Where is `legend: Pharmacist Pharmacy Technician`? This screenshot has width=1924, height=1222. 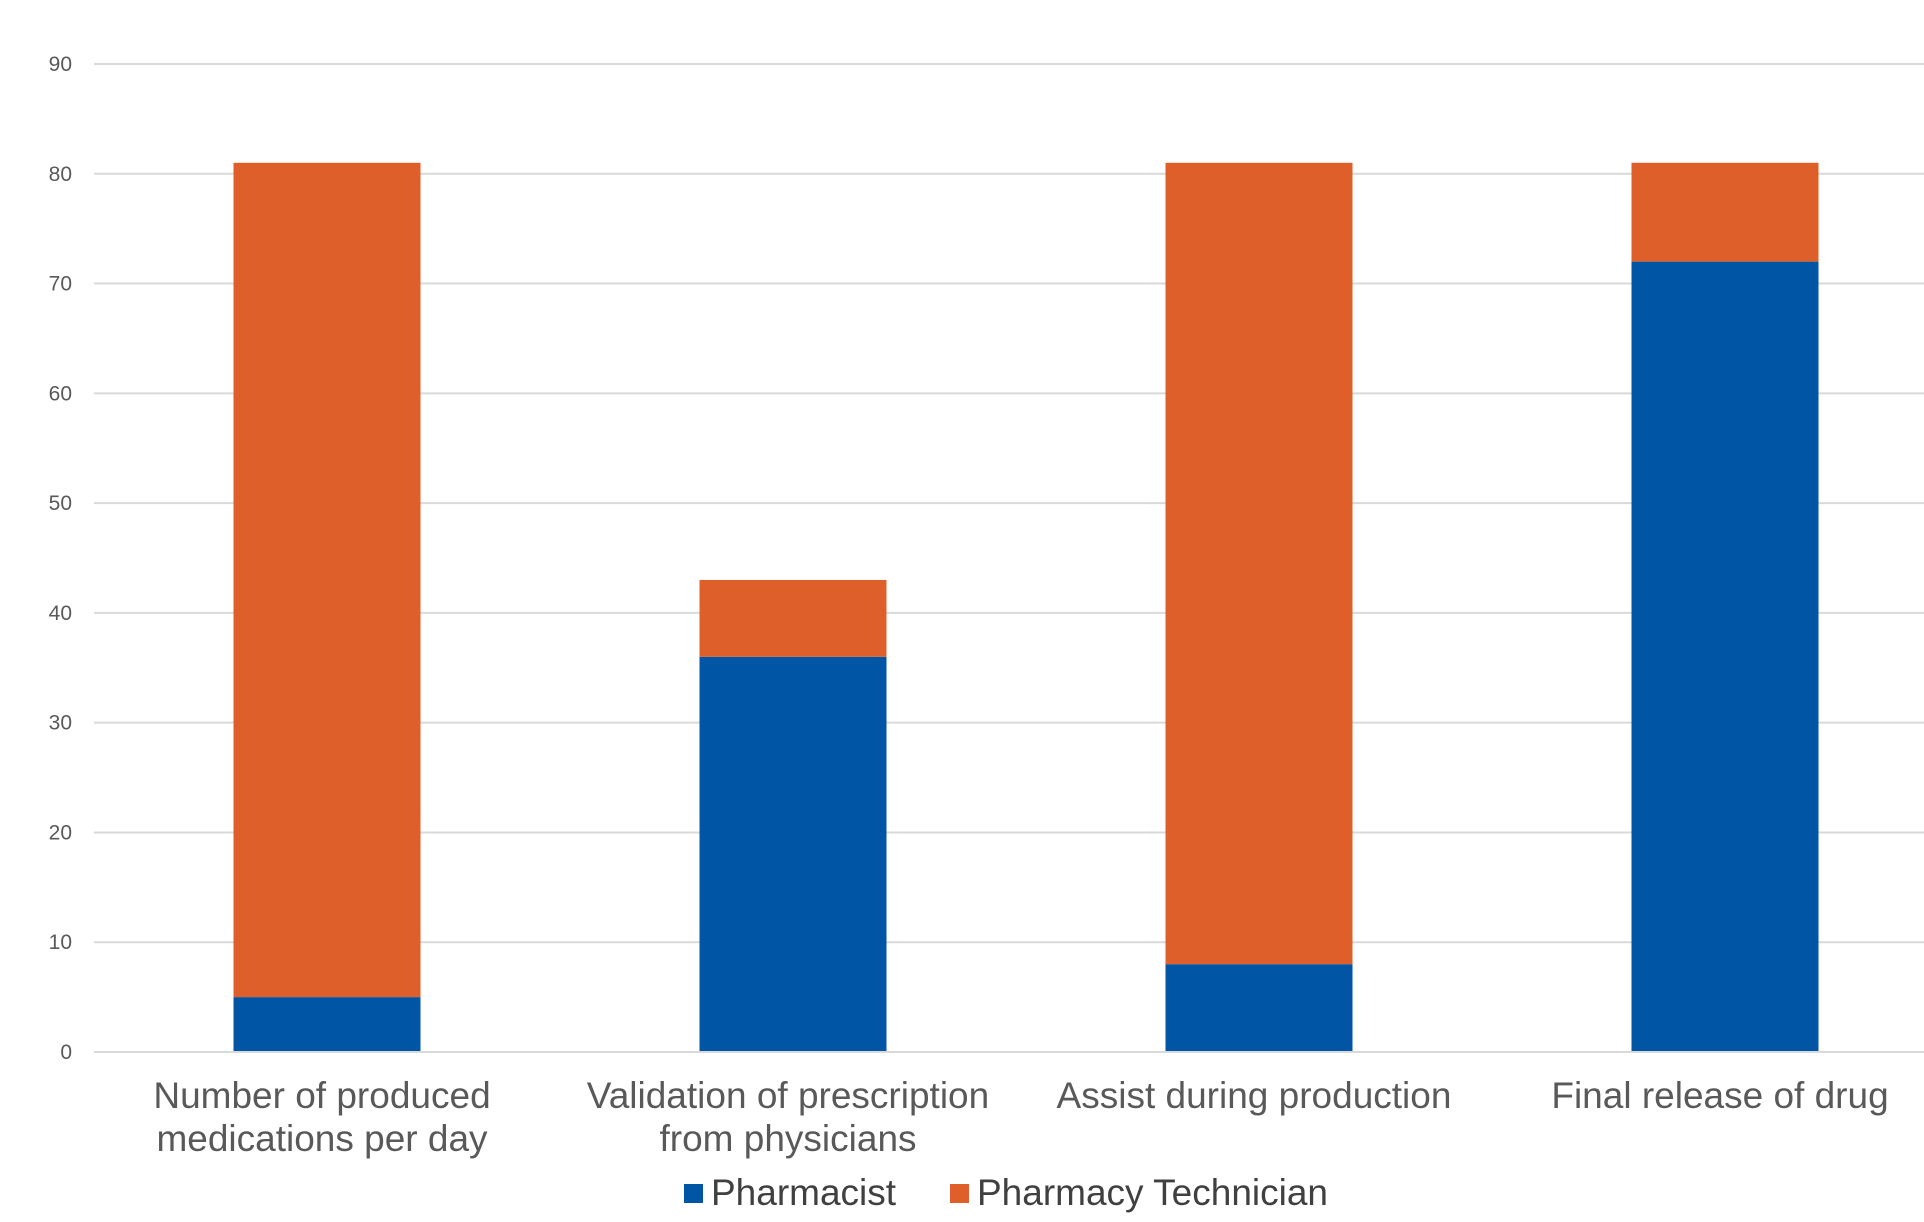 legend: Pharmacist Pharmacy Technician is located at coordinates (1006, 1192).